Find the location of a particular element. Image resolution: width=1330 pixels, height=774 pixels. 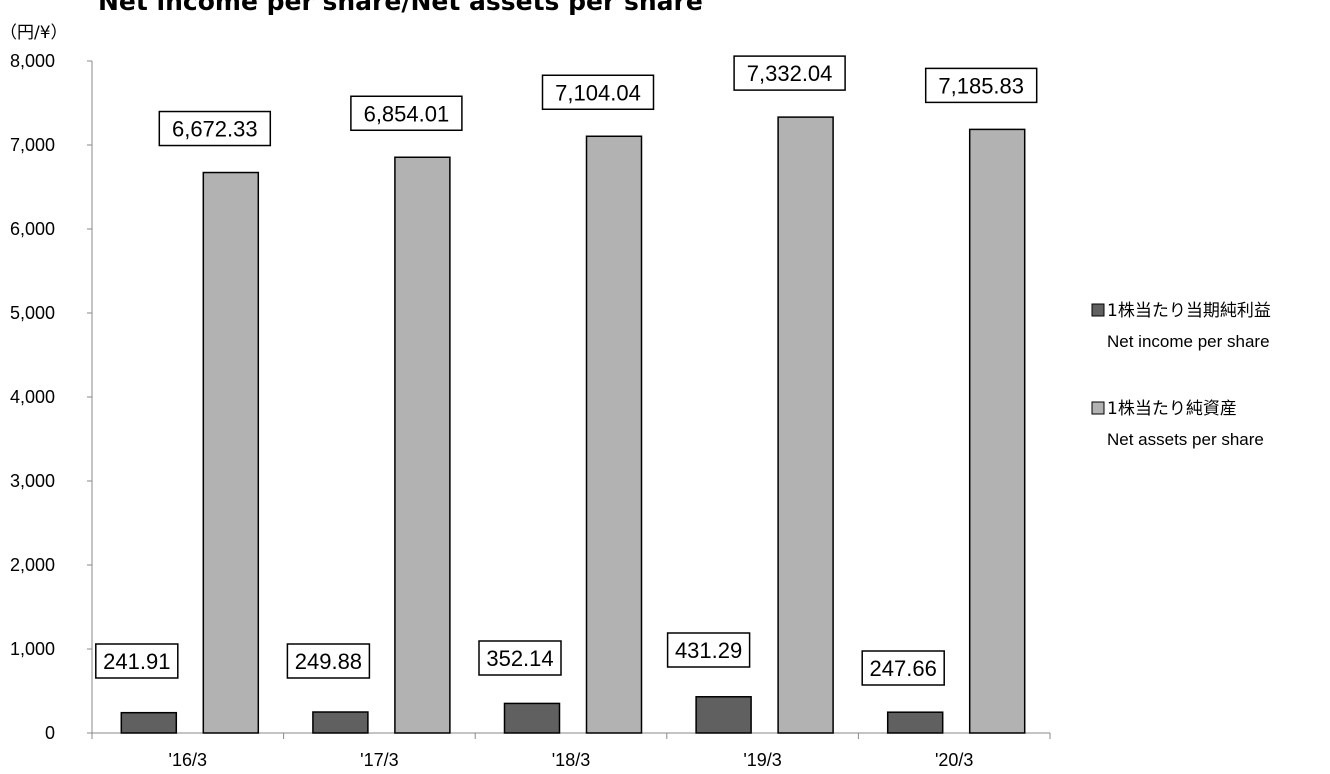

y-tick-label: 8,000 is located at coordinates (32, 61).